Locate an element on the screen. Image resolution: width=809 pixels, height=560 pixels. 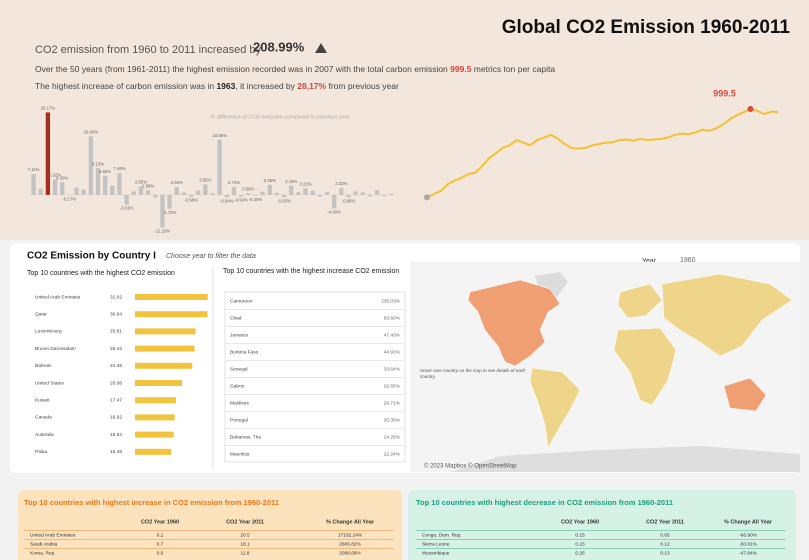
line is located at coordinates (602, 153).